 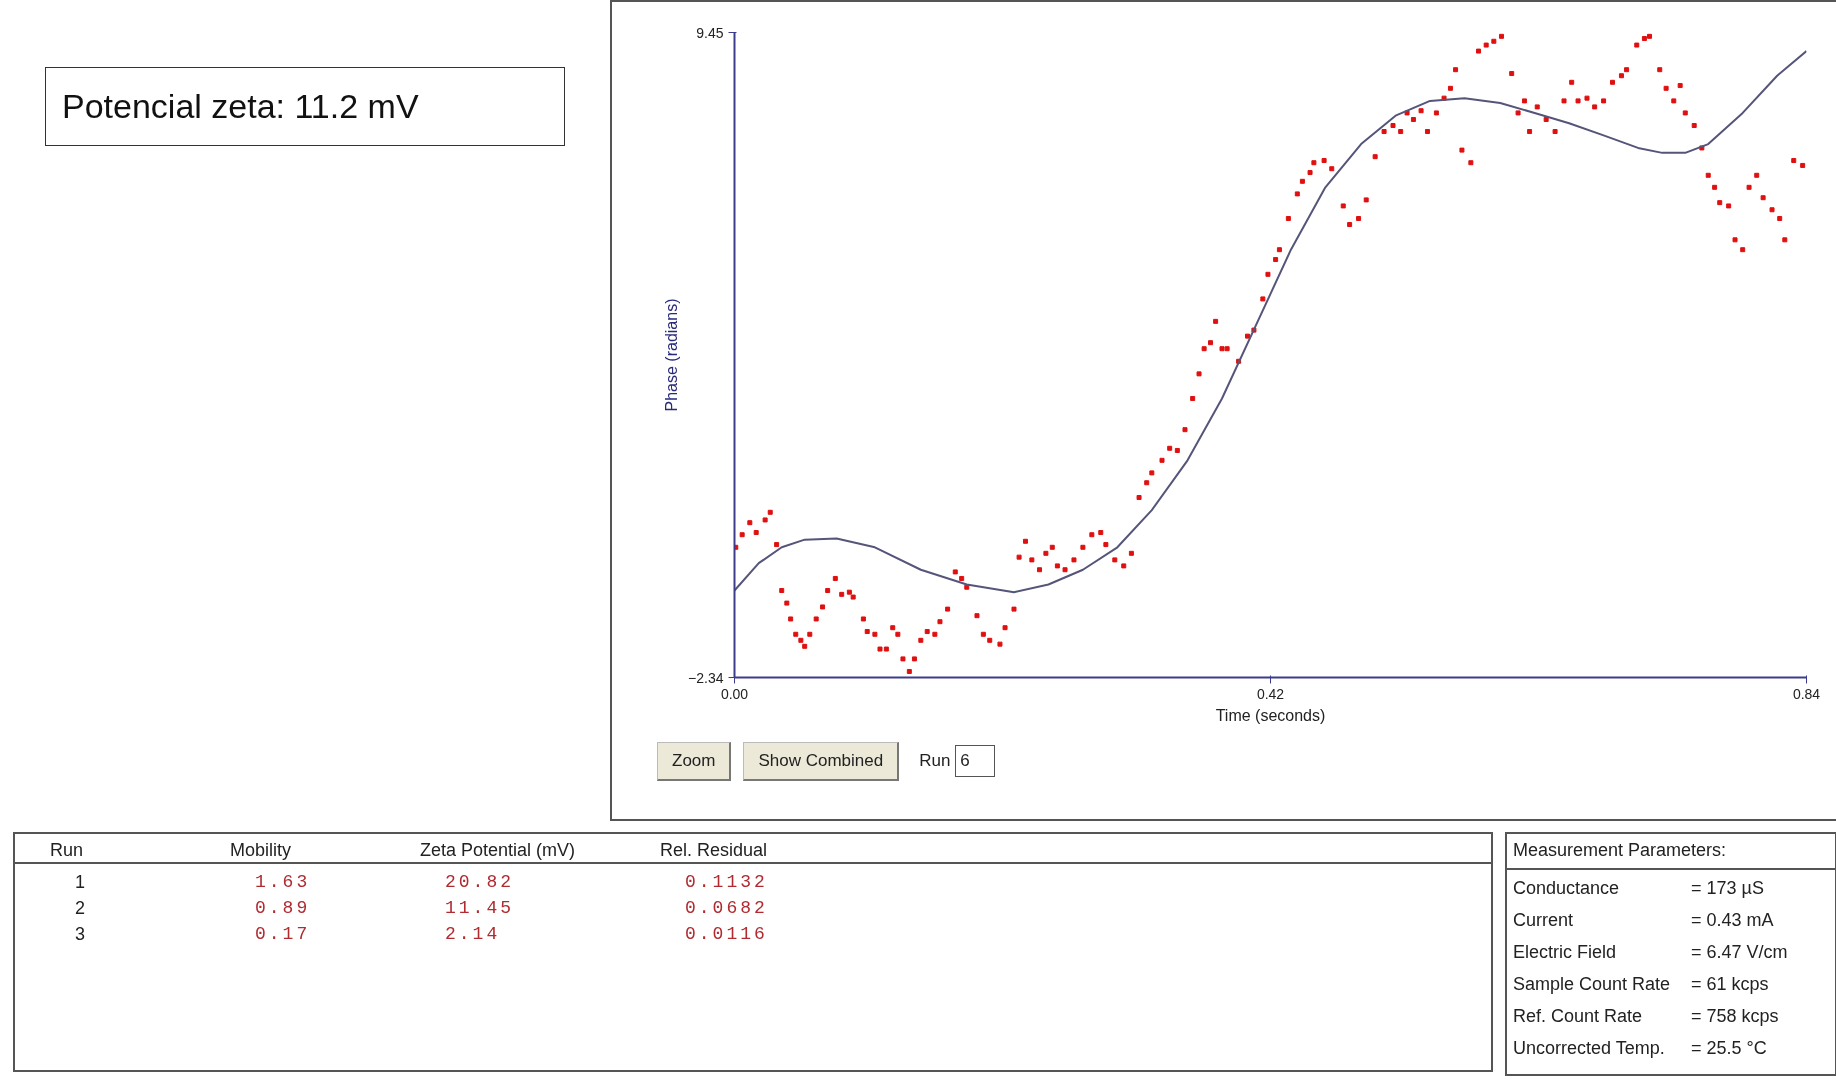 I want to click on text: 2.14, so click(x=473, y=934).